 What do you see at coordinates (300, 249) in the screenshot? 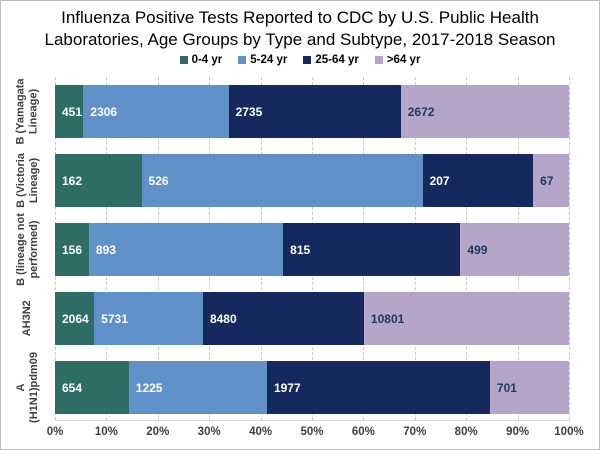
I see `segment-value-label: 815` at bounding box center [300, 249].